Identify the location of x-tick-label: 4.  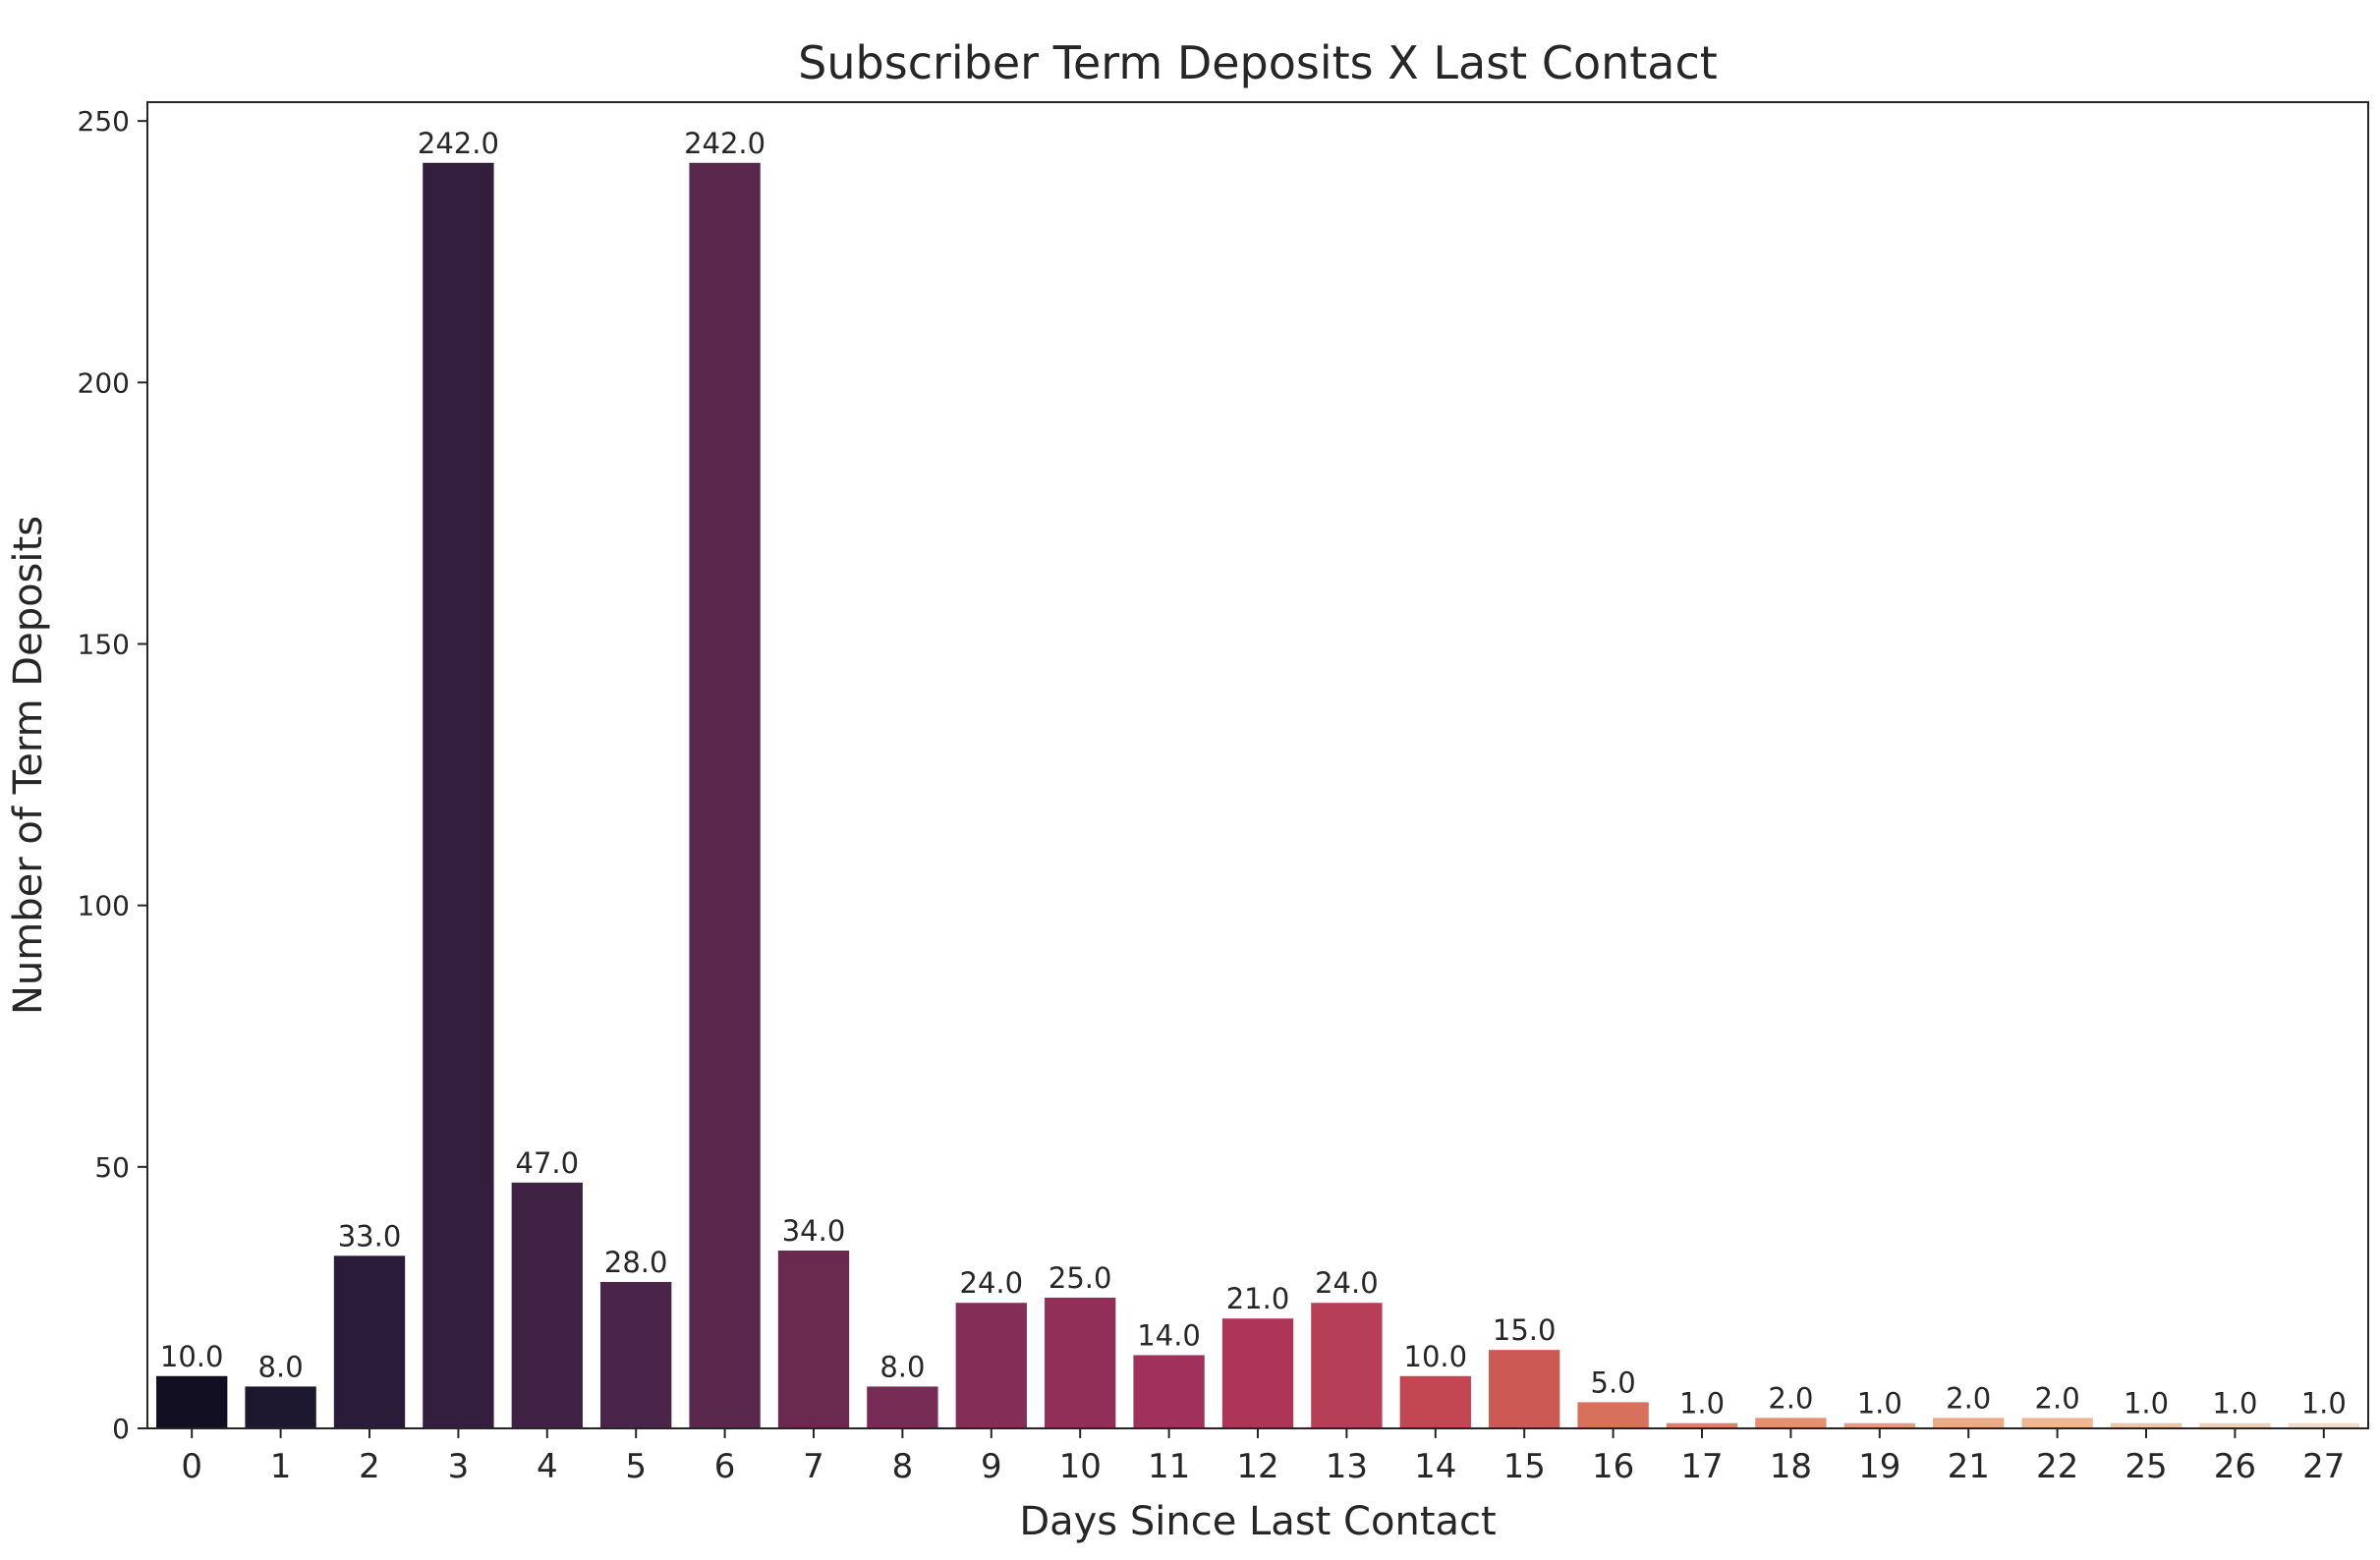
(547, 1466).